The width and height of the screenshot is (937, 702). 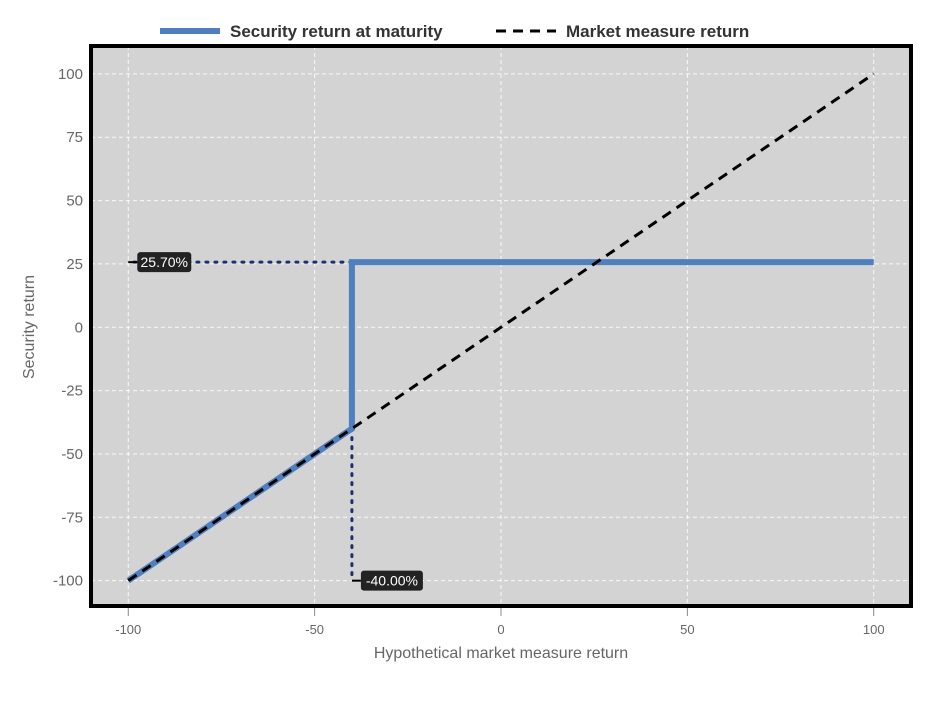 I want to click on y-tick-label: 75, so click(x=74, y=137).